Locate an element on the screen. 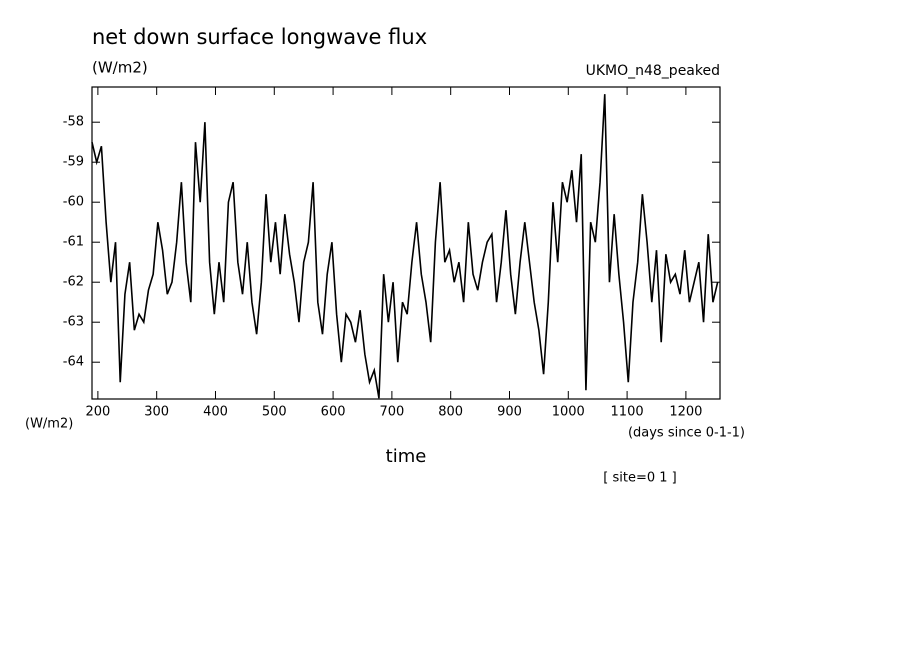  y-tick-label: -61 is located at coordinates (73, 242).